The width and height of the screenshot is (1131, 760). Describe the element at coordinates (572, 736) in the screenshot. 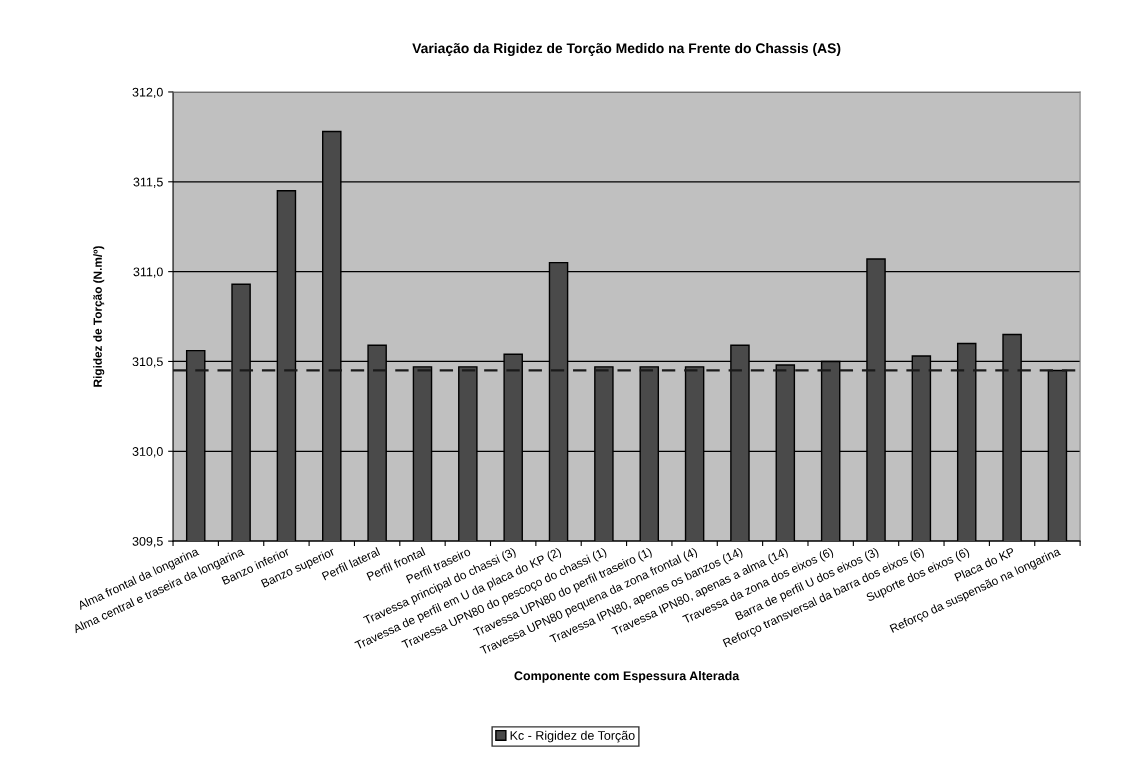

I see `legend-label: Kc - Rigidez de Torção` at that location.